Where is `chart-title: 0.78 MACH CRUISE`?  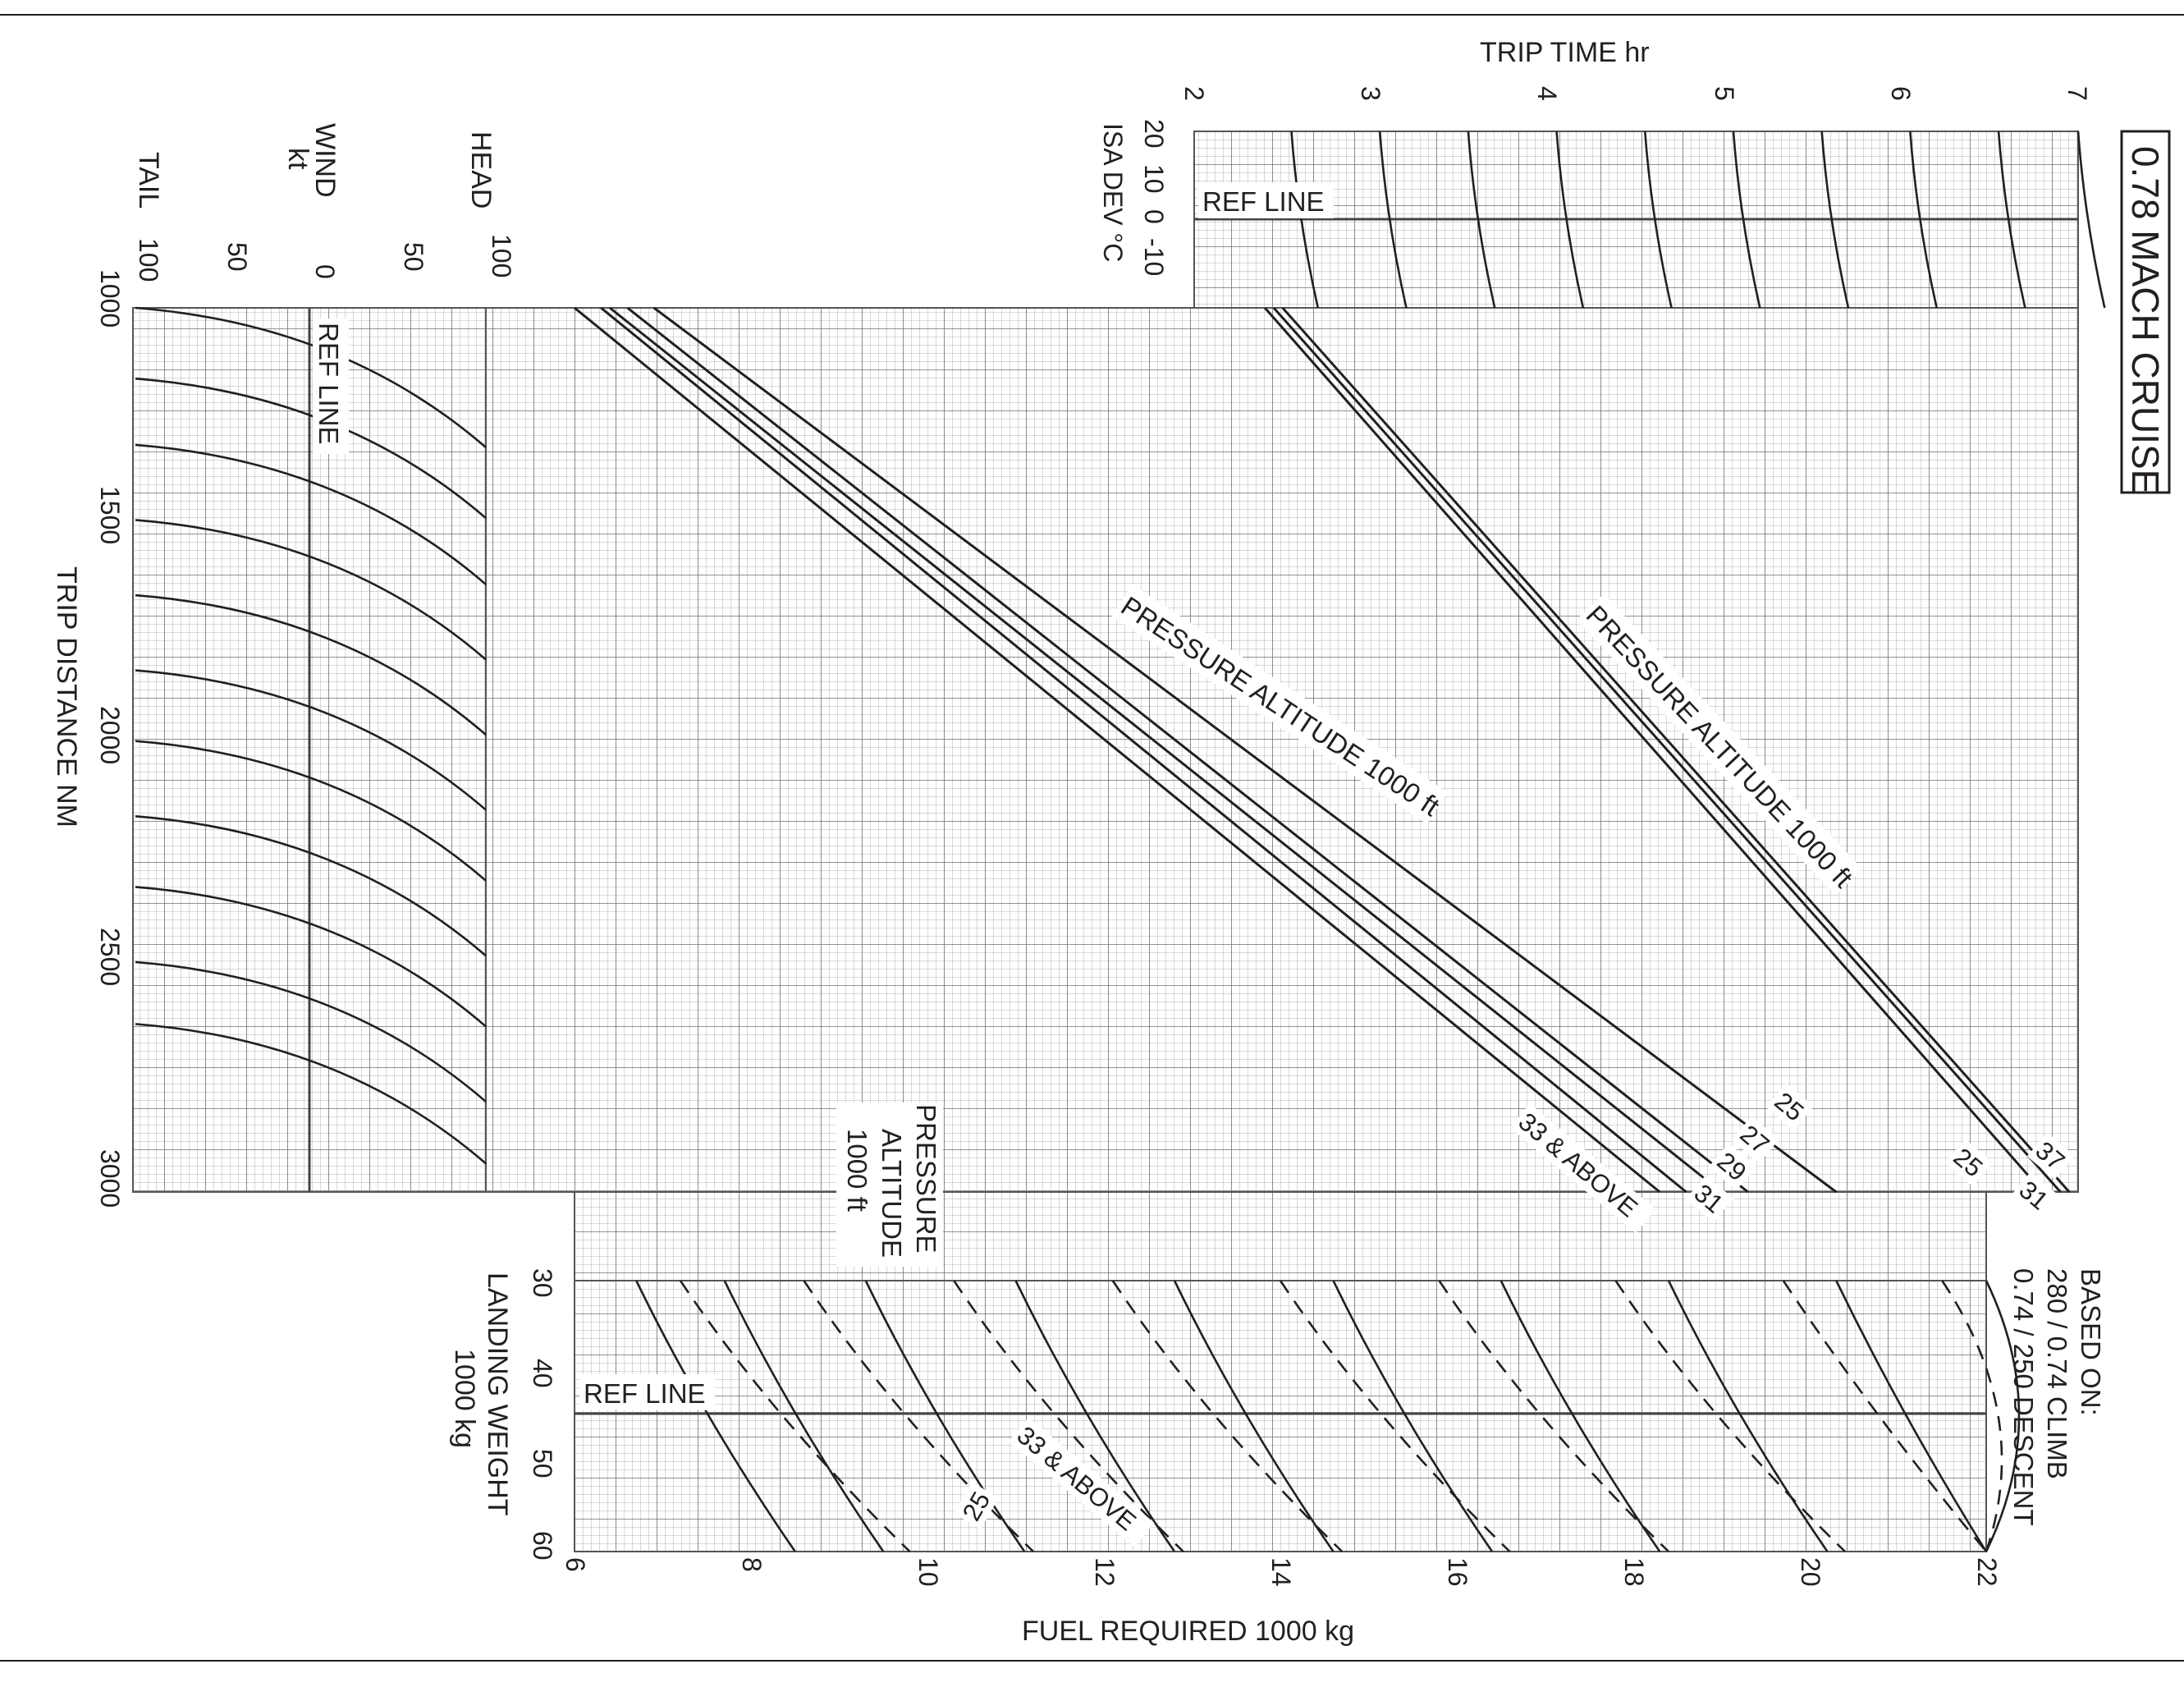
chart-title: 0.78 MACH CRUISE is located at coordinates (2145, 320).